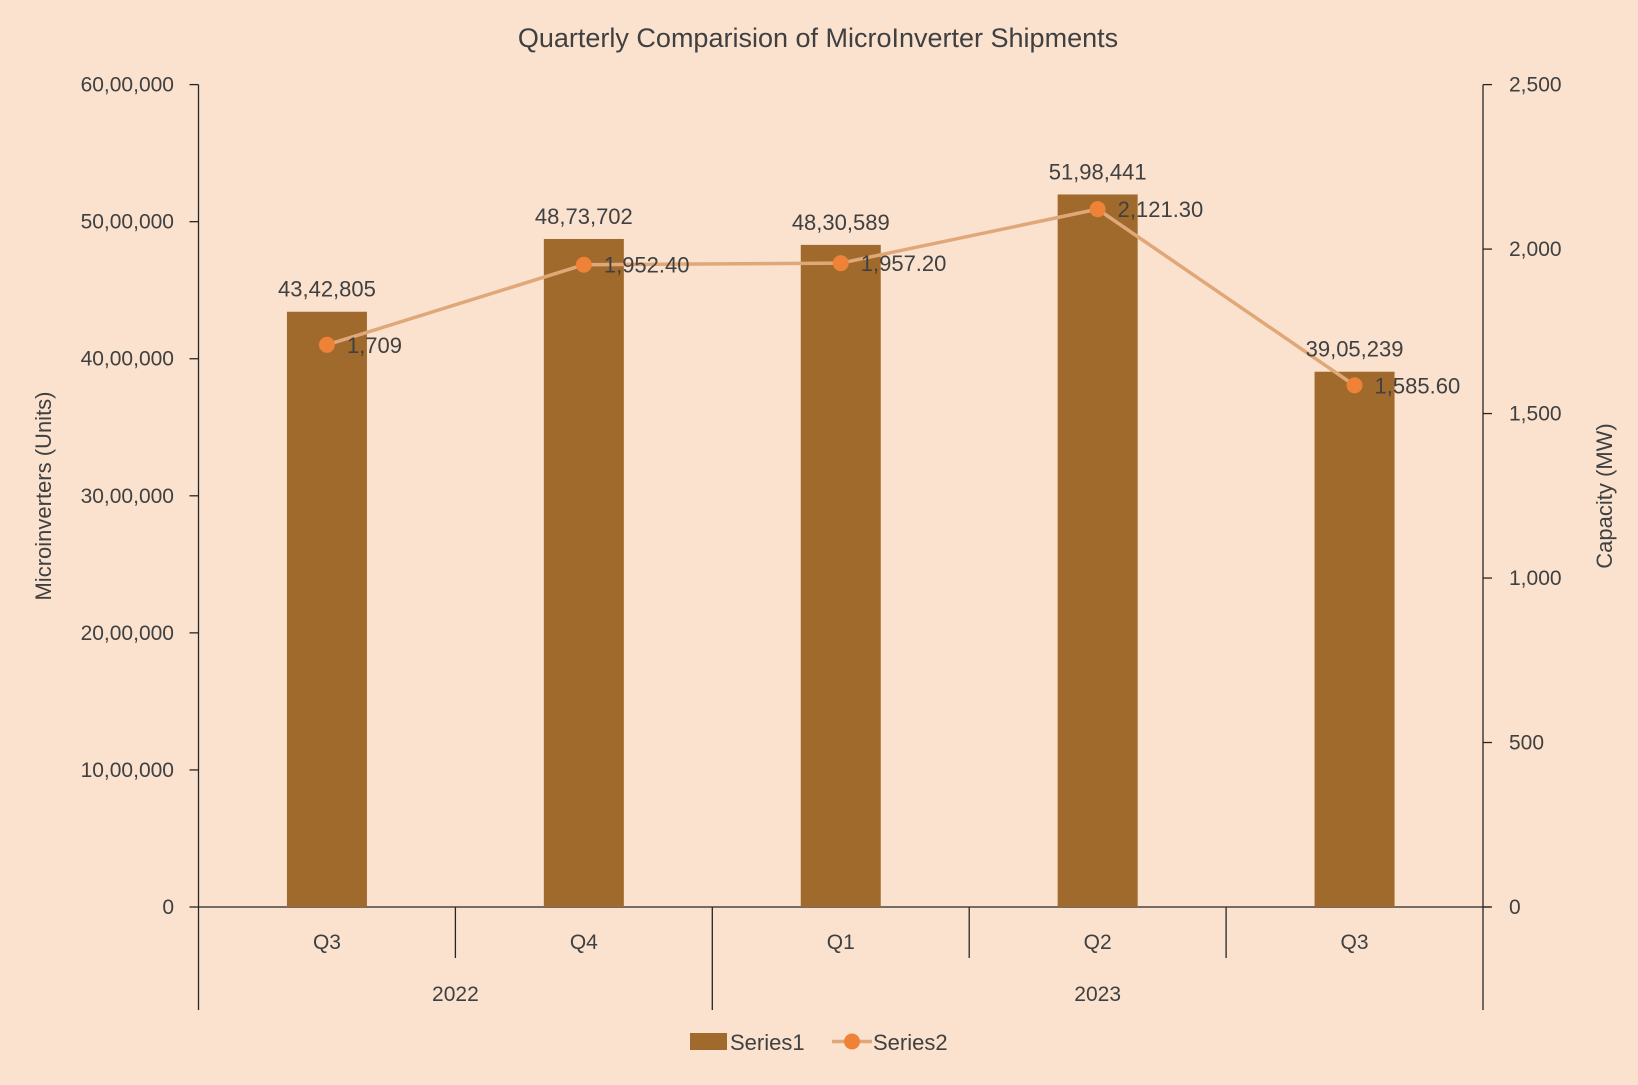 Image resolution: width=1638 pixels, height=1085 pixels. I want to click on y-right-tick-label: 2,500, so click(1535, 85).